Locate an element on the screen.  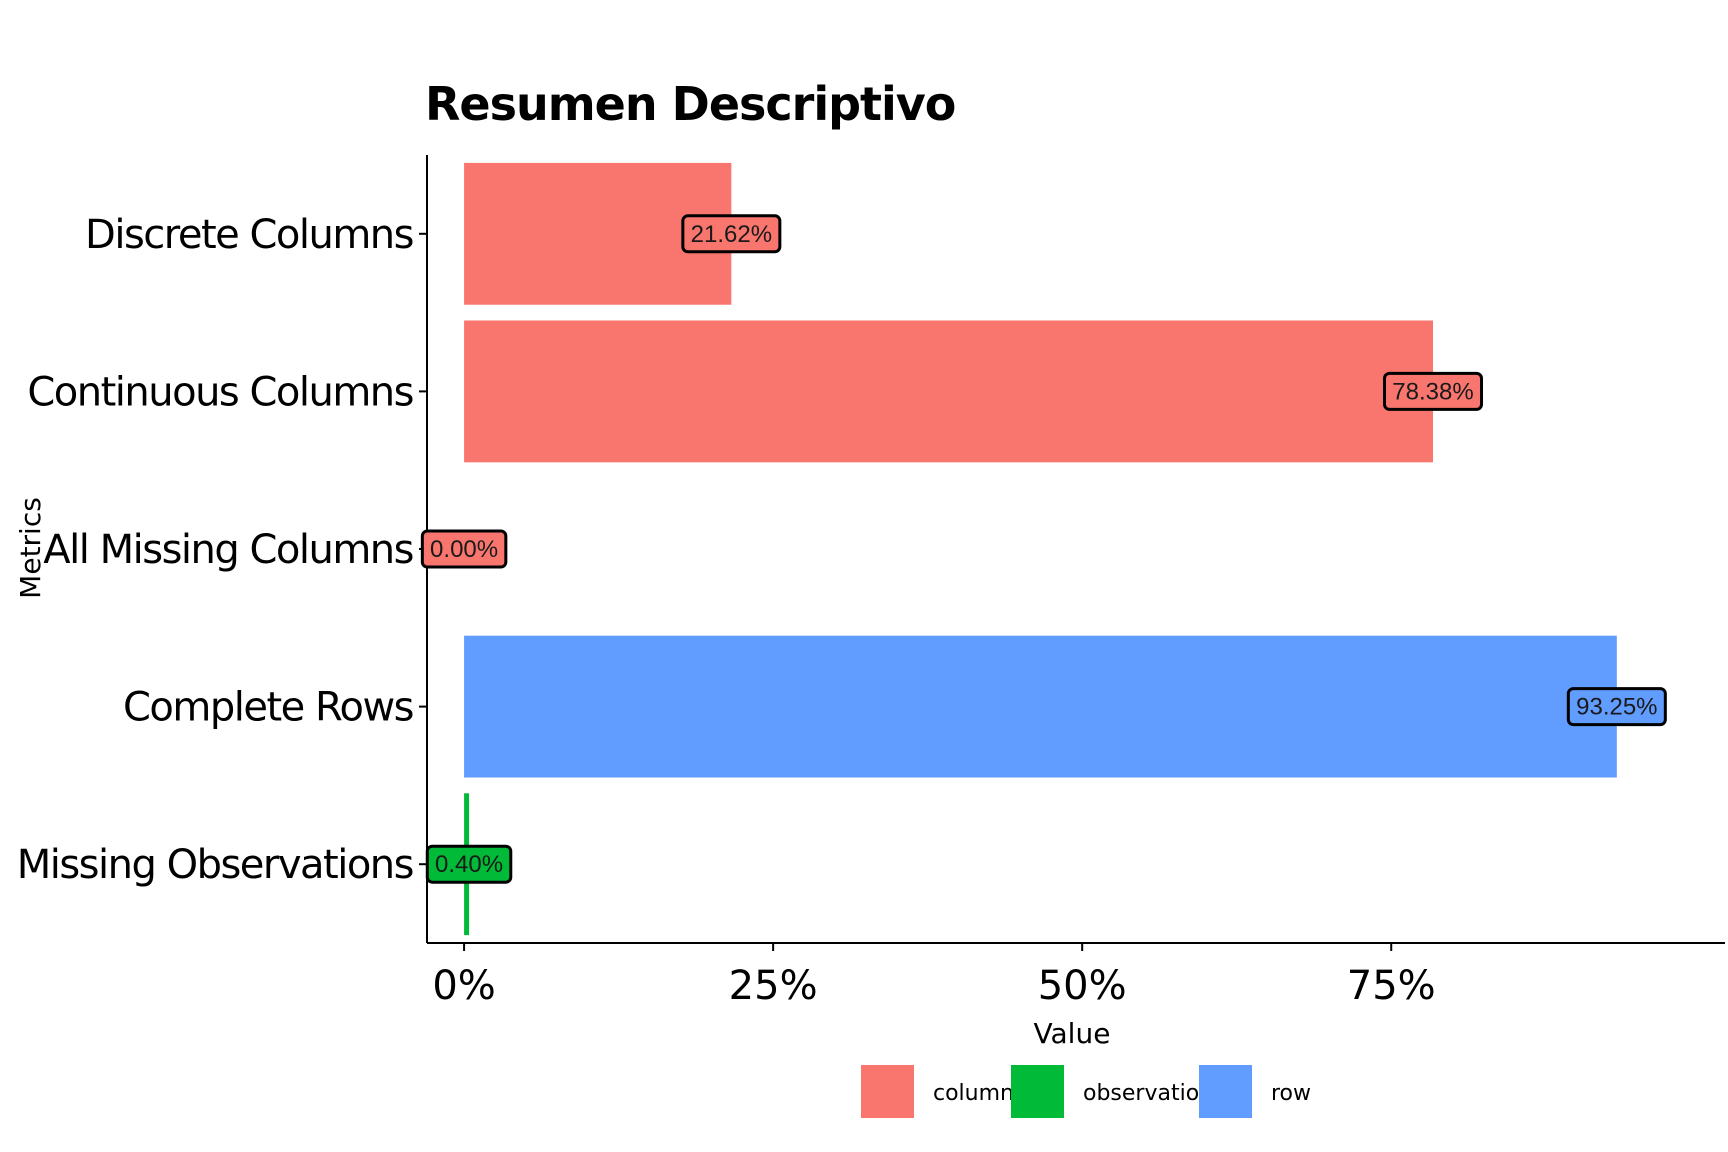
category-label: Complete Rows is located at coordinates (268, 708).